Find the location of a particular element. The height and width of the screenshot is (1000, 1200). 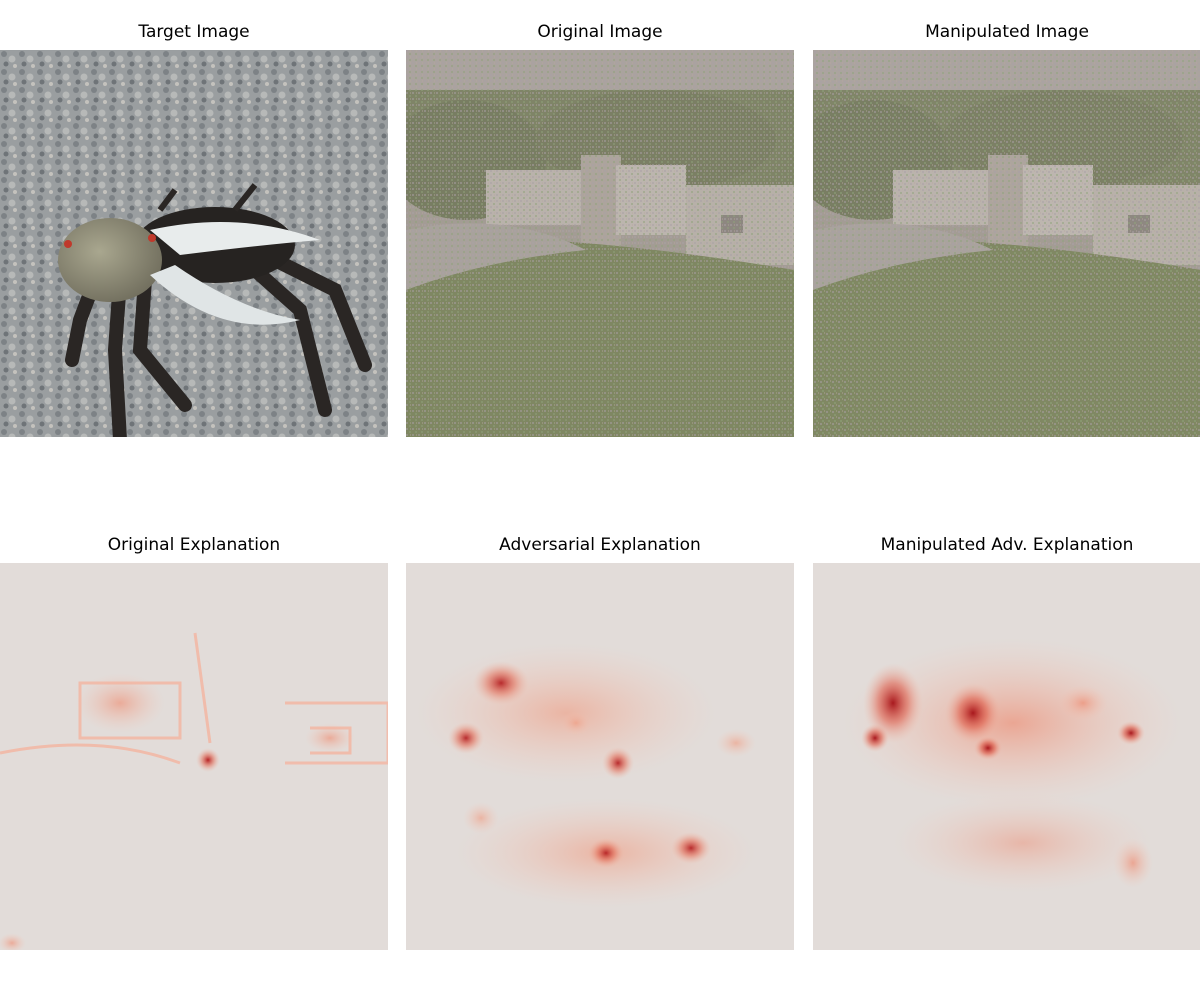

manipulated-image-cottage is located at coordinates (1006, 243).